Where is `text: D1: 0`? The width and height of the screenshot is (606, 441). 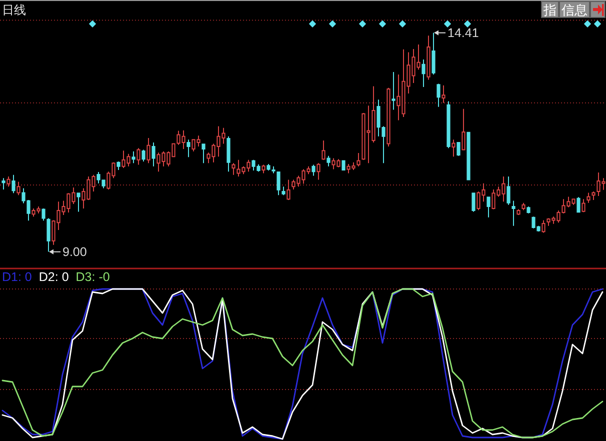
text: D1: 0 is located at coordinates (17, 277).